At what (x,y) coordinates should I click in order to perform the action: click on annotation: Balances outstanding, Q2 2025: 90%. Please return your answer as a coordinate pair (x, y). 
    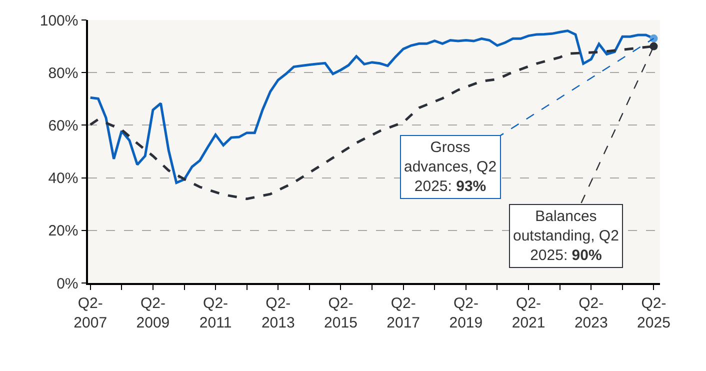
    Looking at the image, I should click on (566, 236).